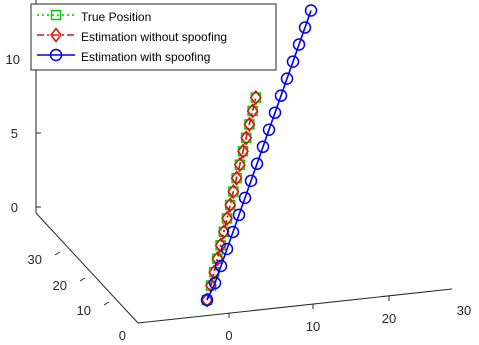  I want to click on legend-label-true-position: True Position, so click(116, 17).